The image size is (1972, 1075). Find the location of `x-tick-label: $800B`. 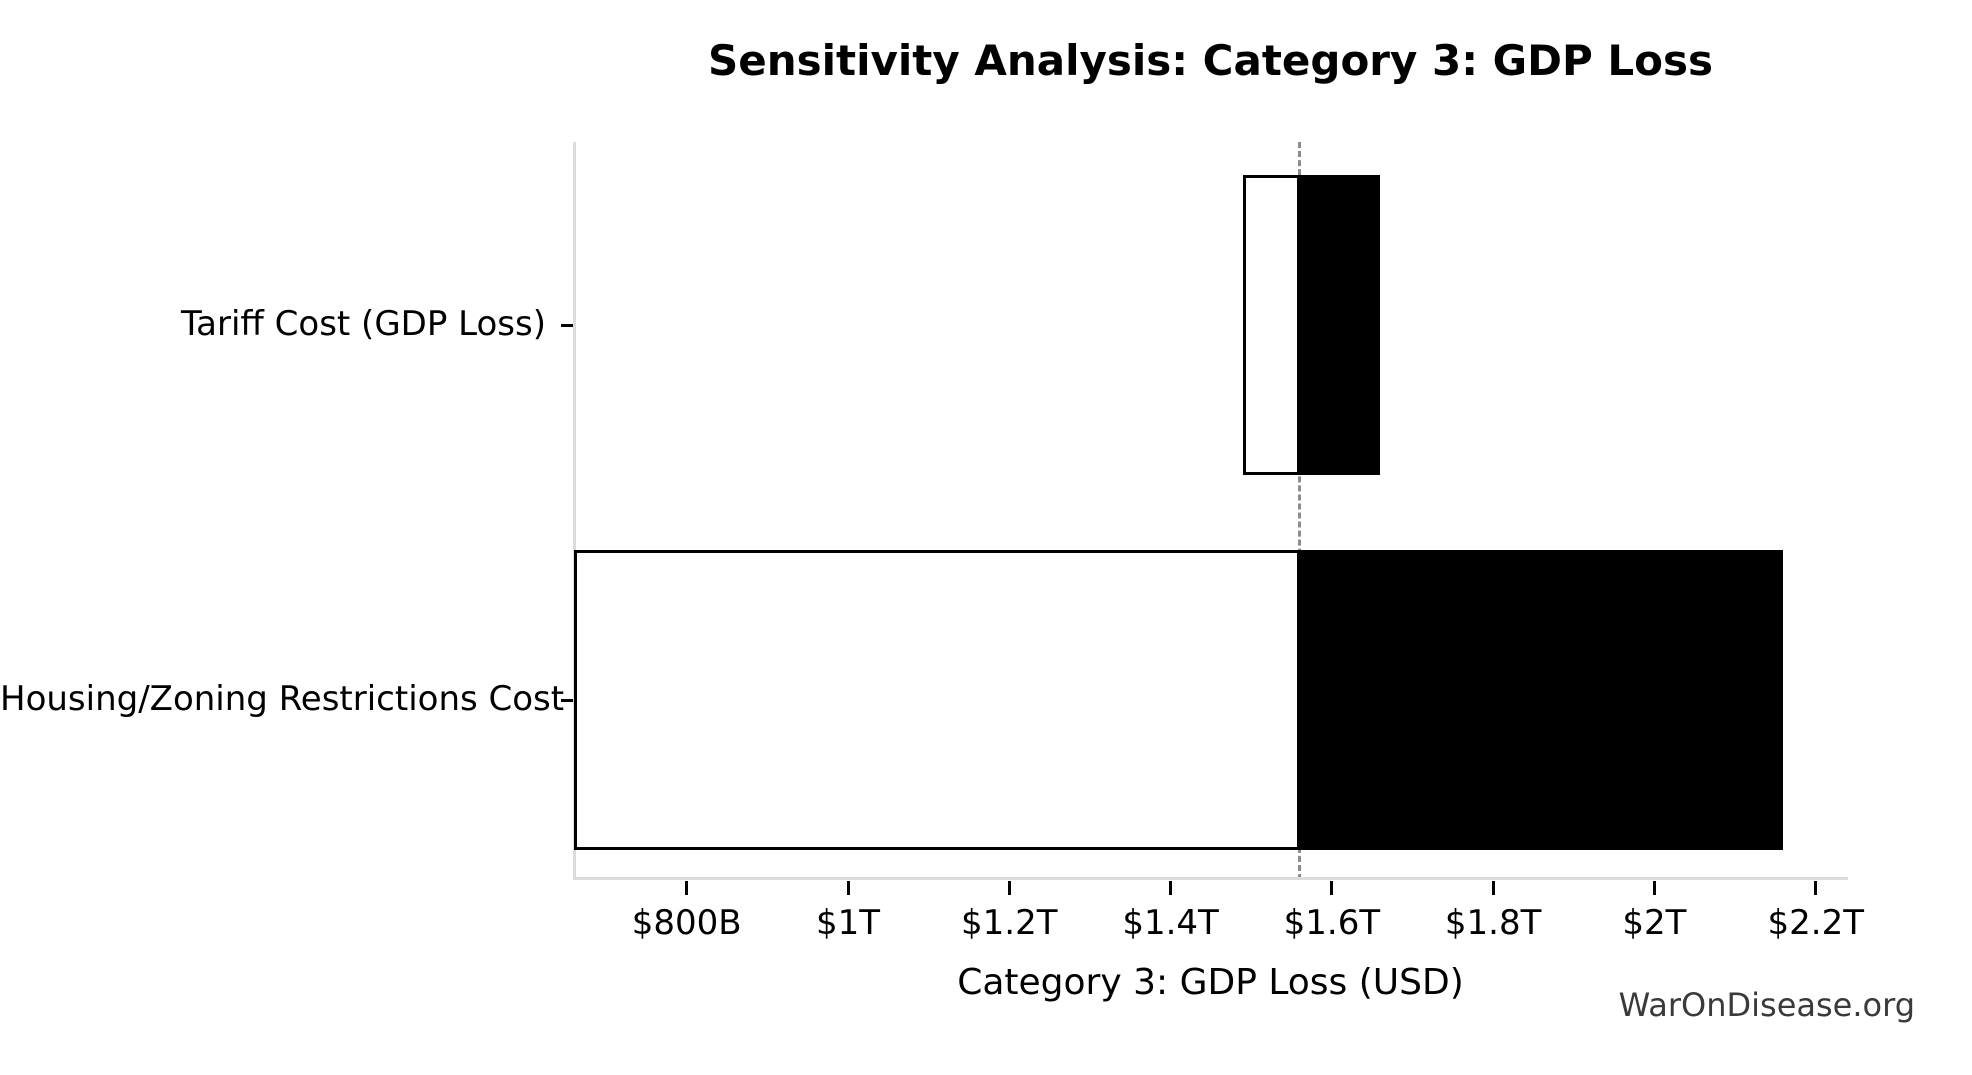

x-tick-label: $800B is located at coordinates (686, 923).